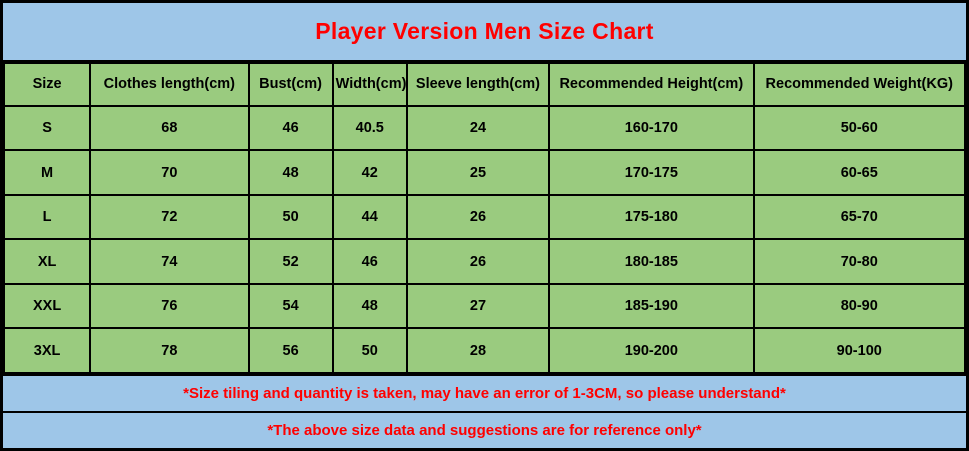  What do you see at coordinates (369, 84) in the screenshot?
I see `column-header-width: Width(cm)` at bounding box center [369, 84].